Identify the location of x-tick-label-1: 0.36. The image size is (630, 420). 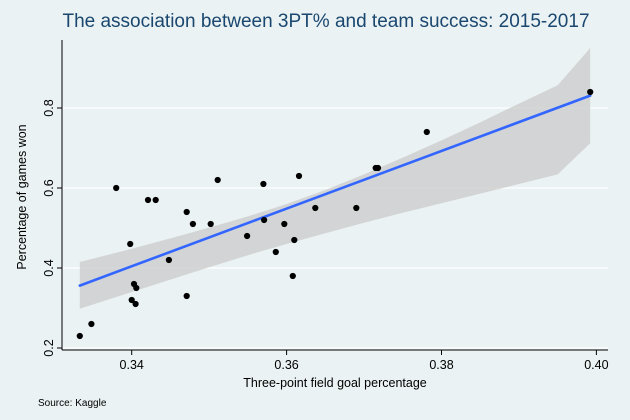
(286, 365).